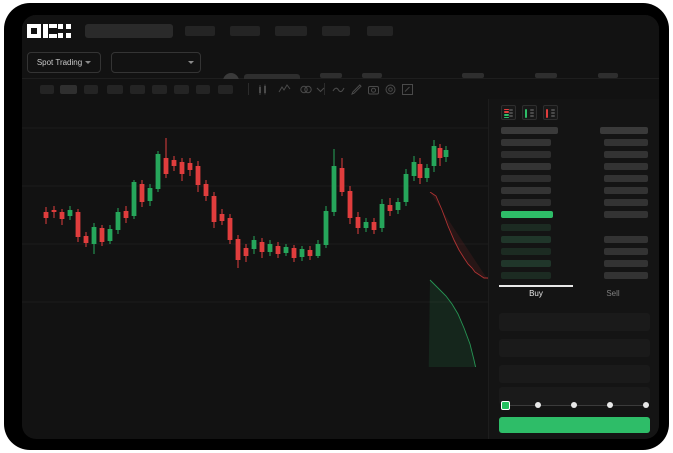 This screenshot has width=673, height=453. What do you see at coordinates (64, 62) in the screenshot?
I see `trading-mode-select: Spot Trading` at bounding box center [64, 62].